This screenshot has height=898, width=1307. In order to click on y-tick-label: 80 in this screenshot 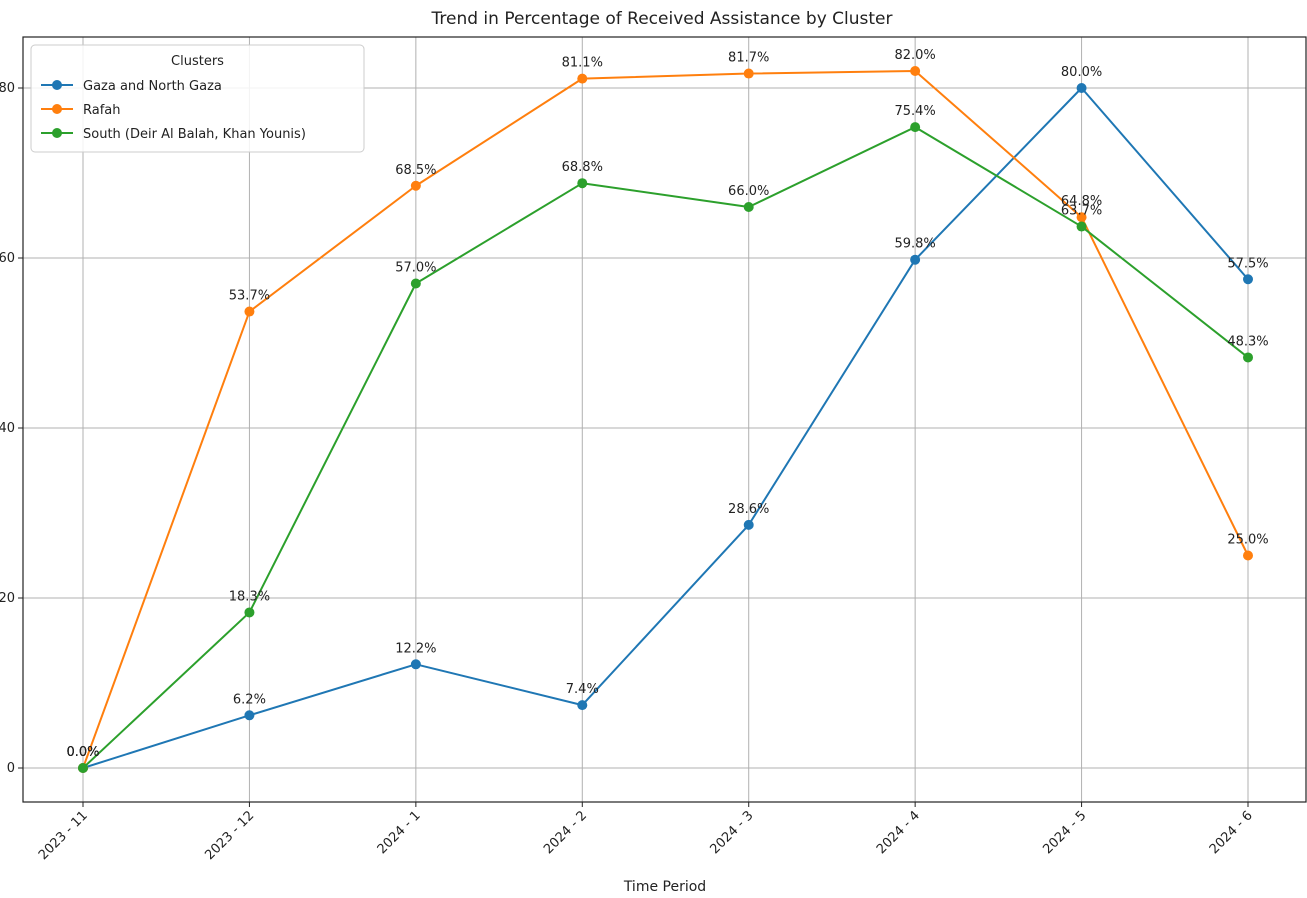, I will do `click(7, 88)`.